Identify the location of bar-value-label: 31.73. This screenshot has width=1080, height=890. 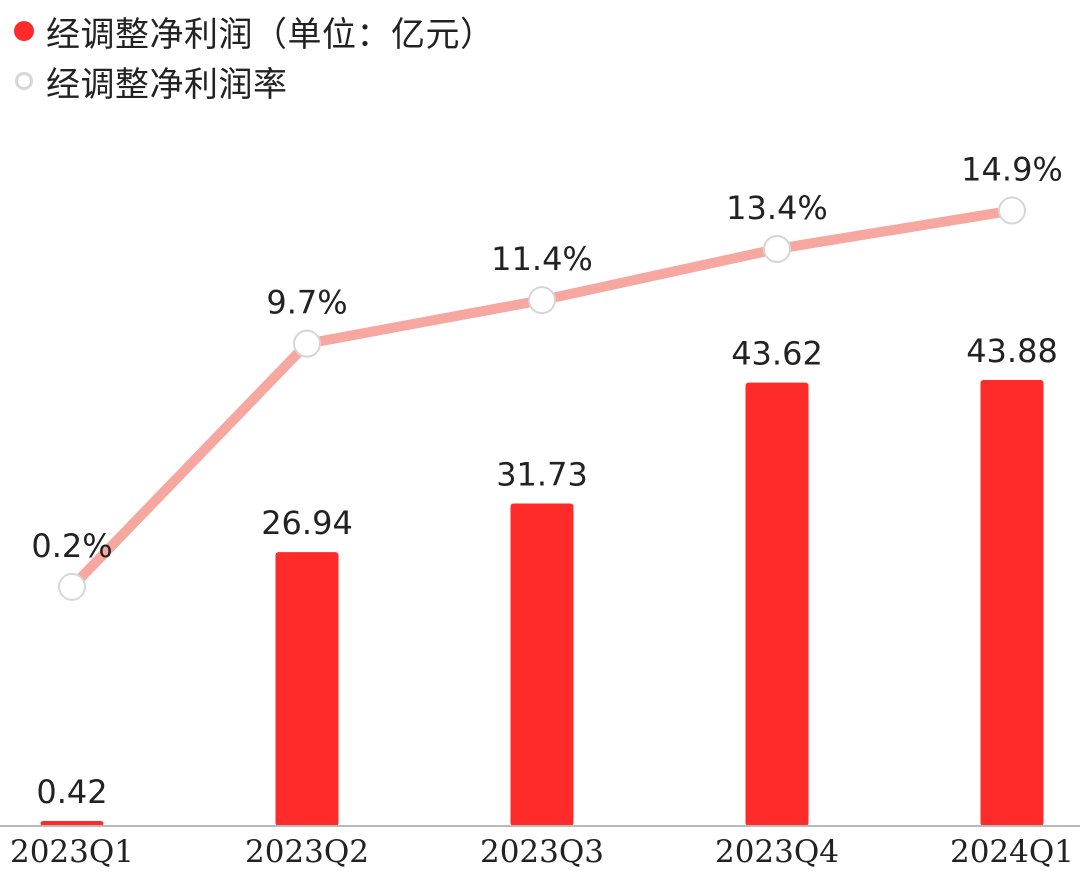
(542, 474).